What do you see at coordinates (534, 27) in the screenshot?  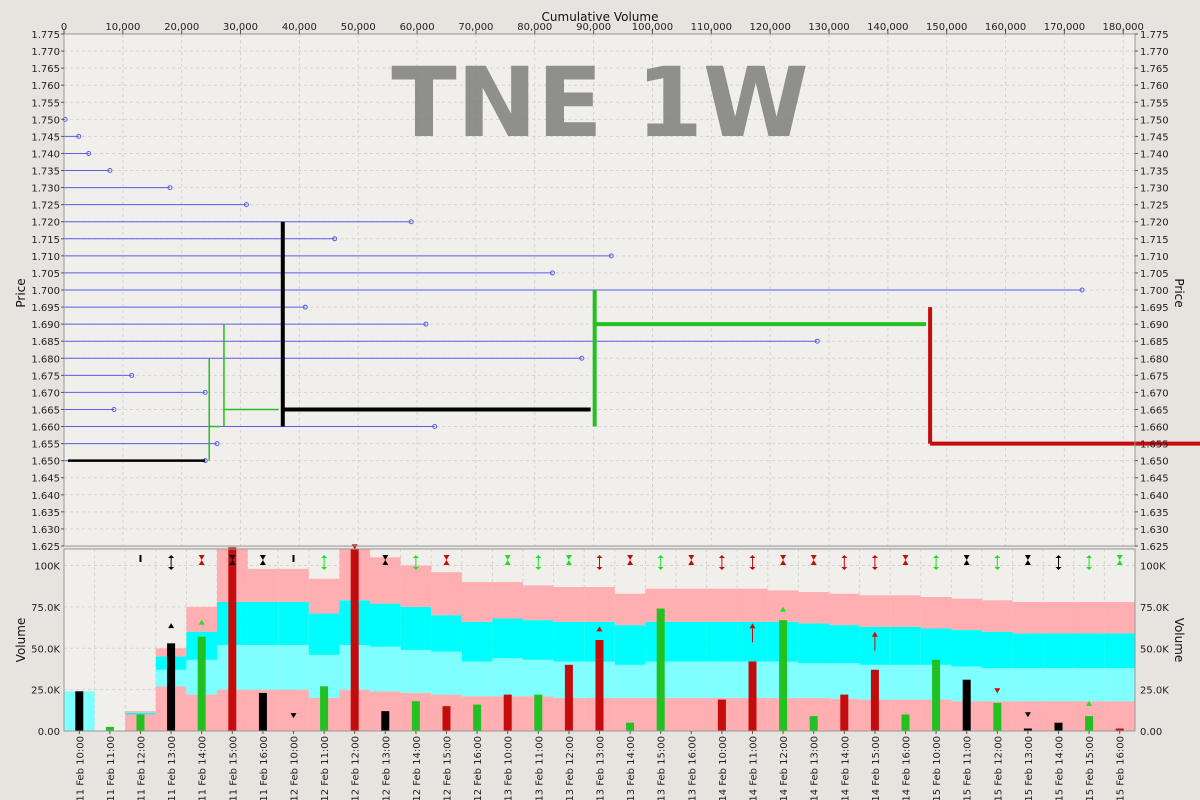 I see `x-tick-label: 80,000` at bounding box center [534, 27].